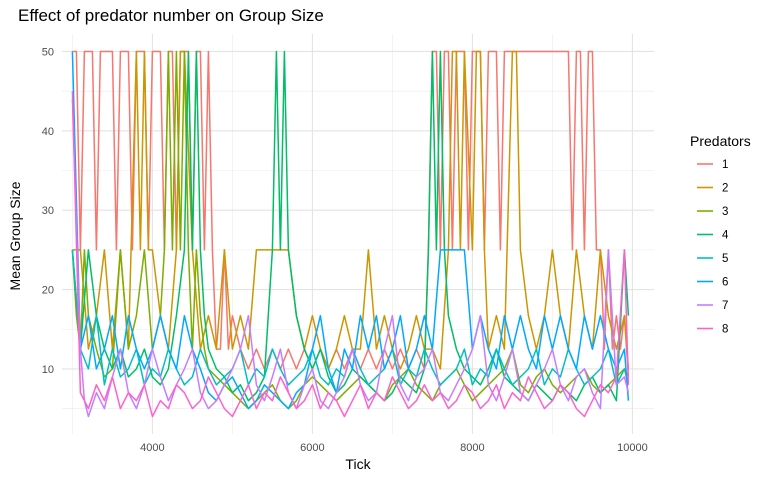 Image resolution: width=772 pixels, height=480 pixels. I want to click on legend-label-6: 6, so click(725, 283).